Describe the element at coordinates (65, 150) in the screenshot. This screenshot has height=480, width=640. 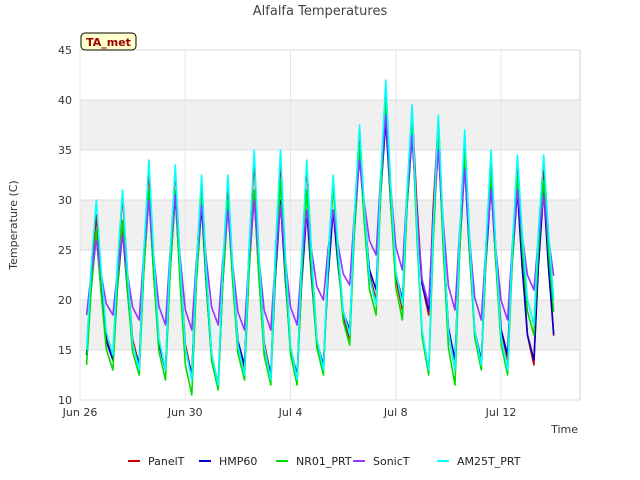
I see `y-tick-label: 35` at that location.